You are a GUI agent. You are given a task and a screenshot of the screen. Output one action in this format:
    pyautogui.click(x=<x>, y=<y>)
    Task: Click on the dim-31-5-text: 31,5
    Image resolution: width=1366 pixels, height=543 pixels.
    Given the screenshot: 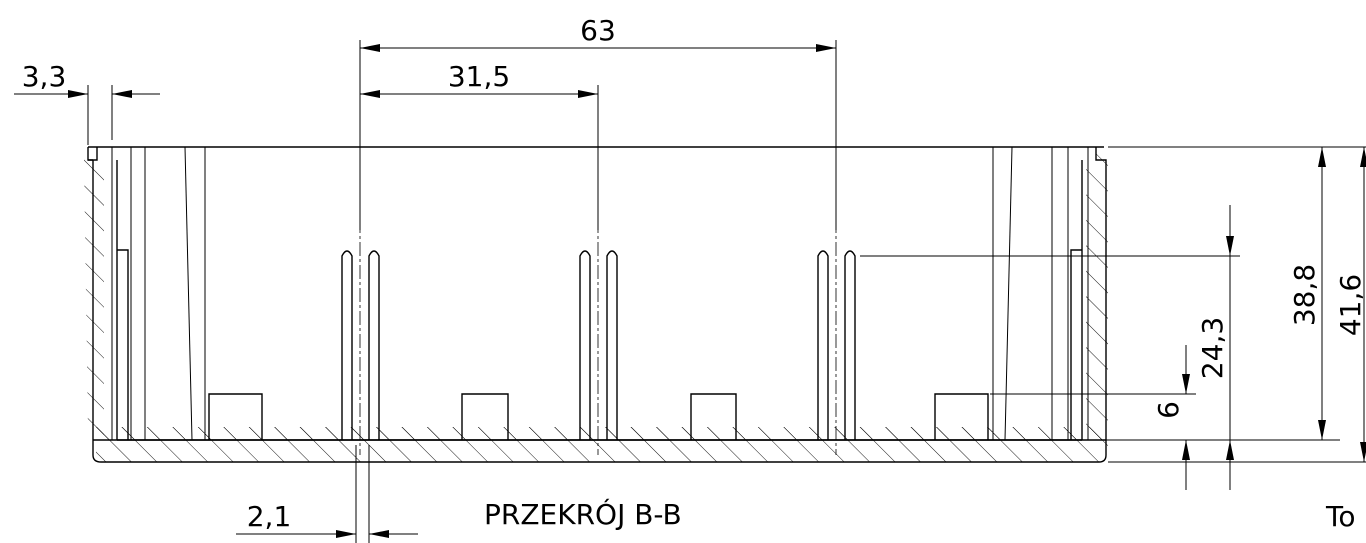 What is the action you would take?
    pyautogui.click(x=479, y=76)
    